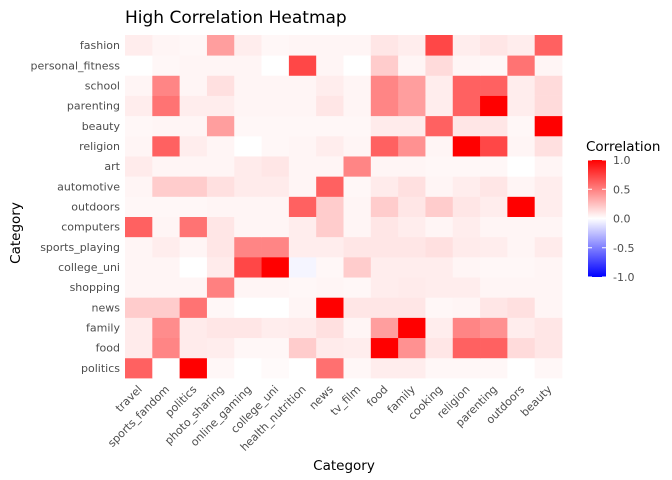 This screenshot has height=480, width=672. Describe the element at coordinates (622, 219) in the screenshot. I see `legend-tick-label: 0.0` at that location.